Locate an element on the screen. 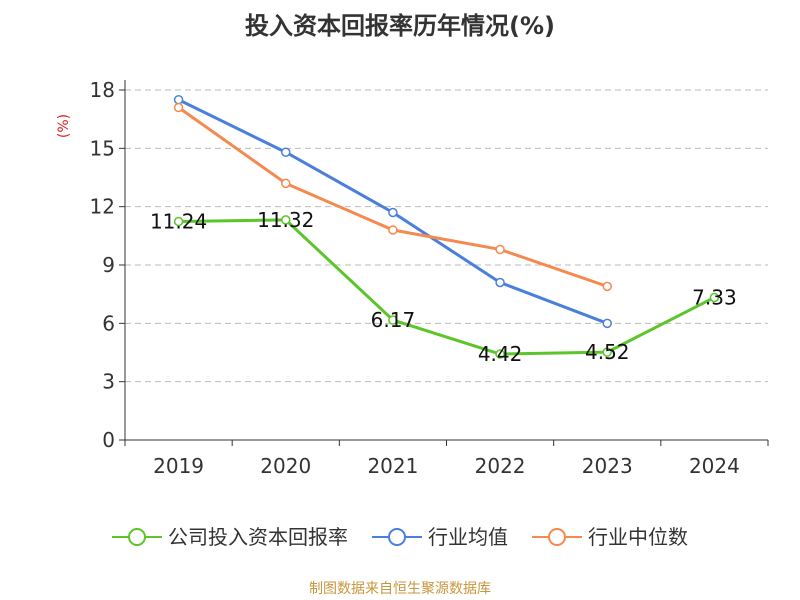 This screenshot has width=800, height=600. data-label: 6.17 is located at coordinates (393, 320).